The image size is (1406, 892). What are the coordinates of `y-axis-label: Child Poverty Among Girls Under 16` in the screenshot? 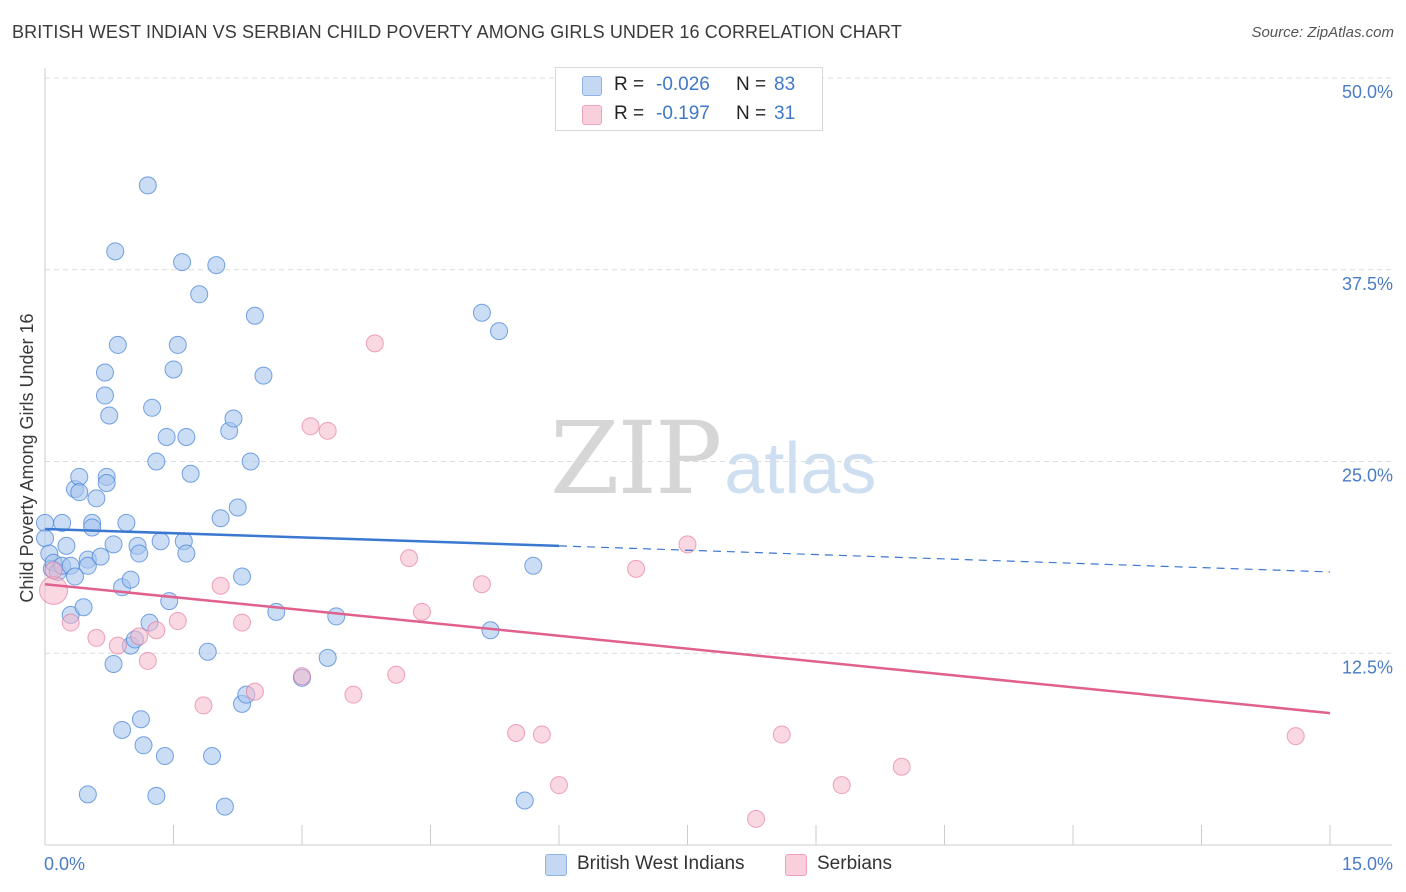 It's located at (27, 457).